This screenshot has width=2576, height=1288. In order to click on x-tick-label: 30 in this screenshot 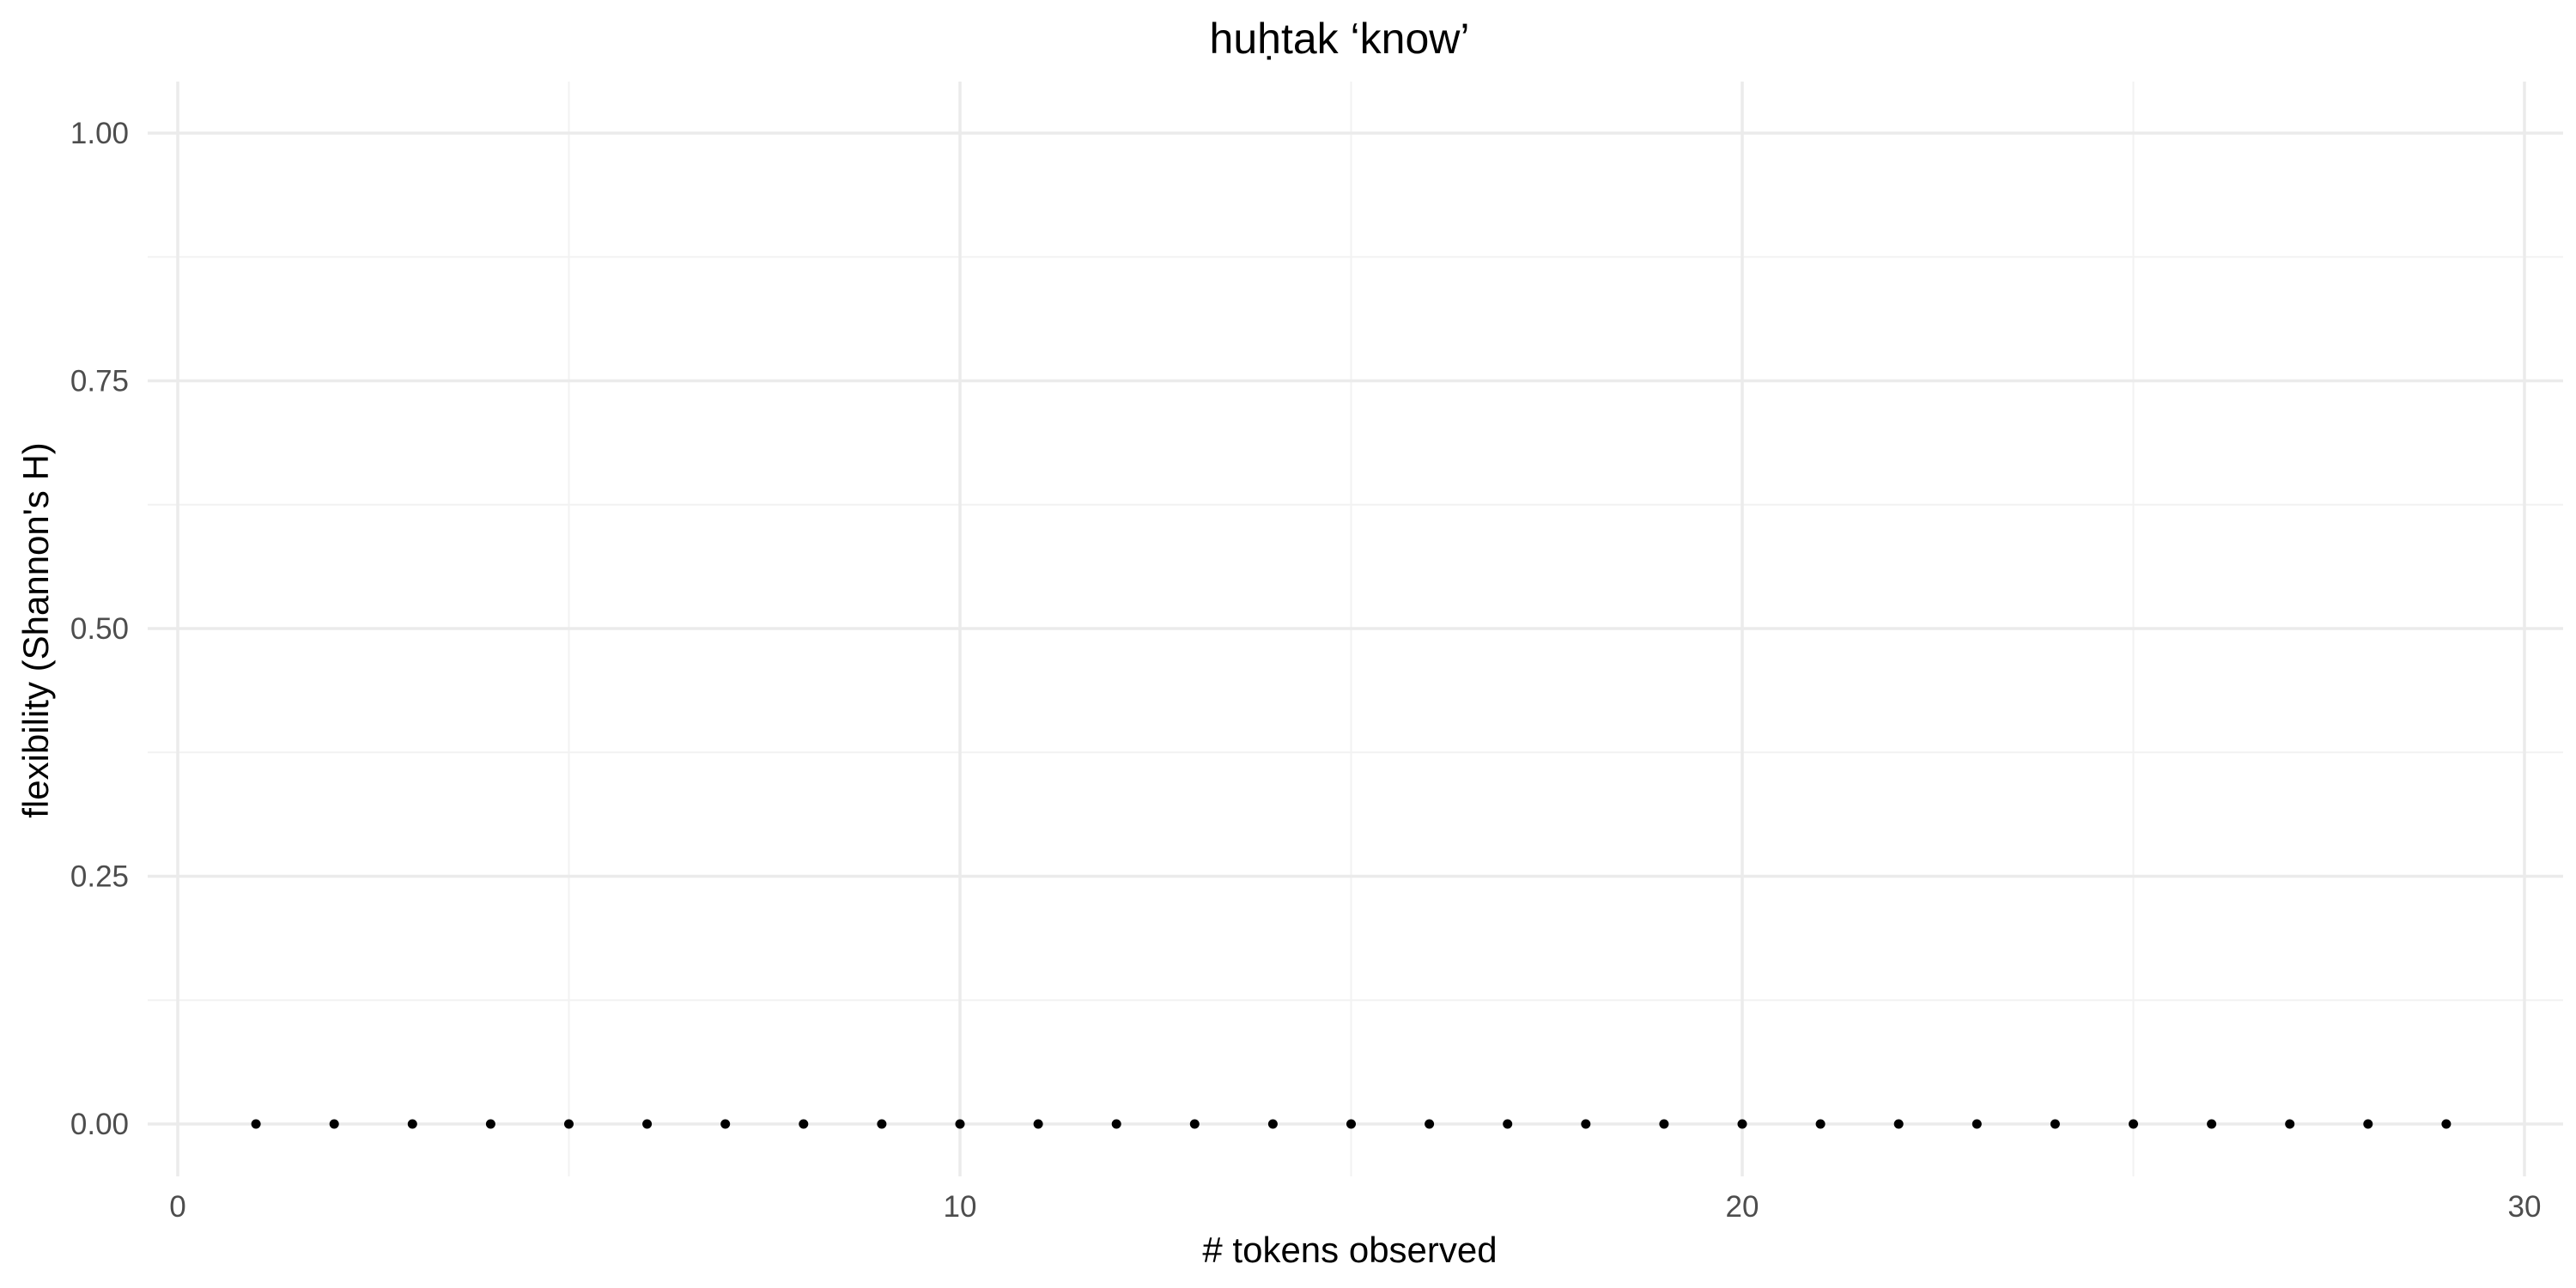, I will do `click(2525, 1207)`.